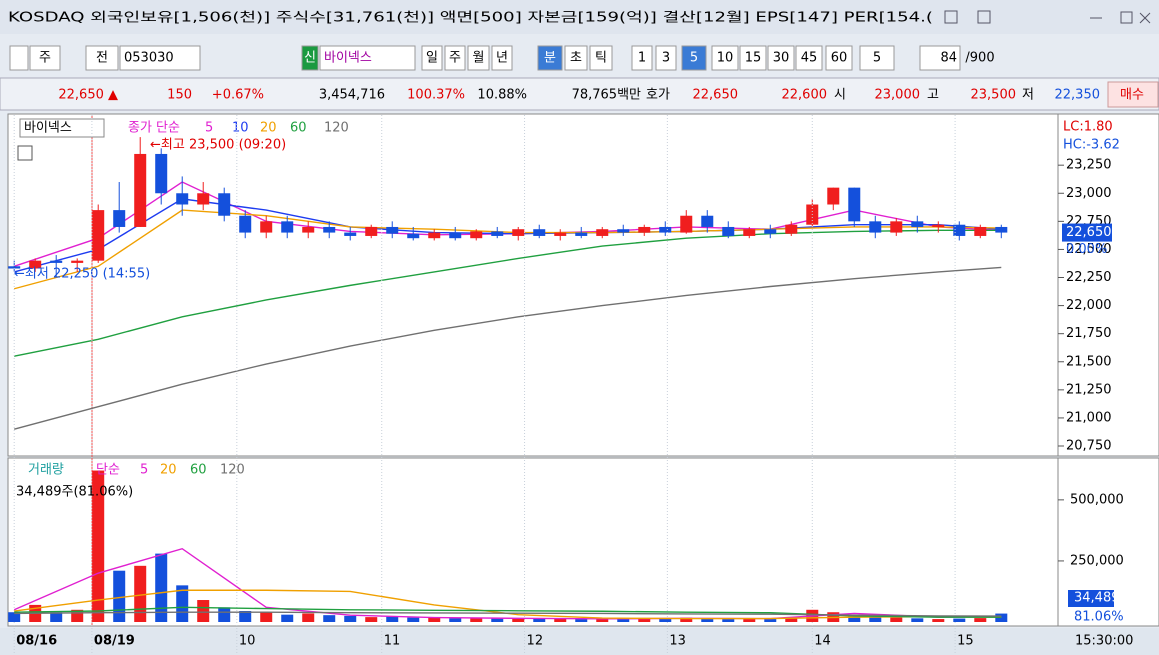 The height and width of the screenshot is (655, 1159). I want to click on toolbar-label: 일, so click(432, 58).